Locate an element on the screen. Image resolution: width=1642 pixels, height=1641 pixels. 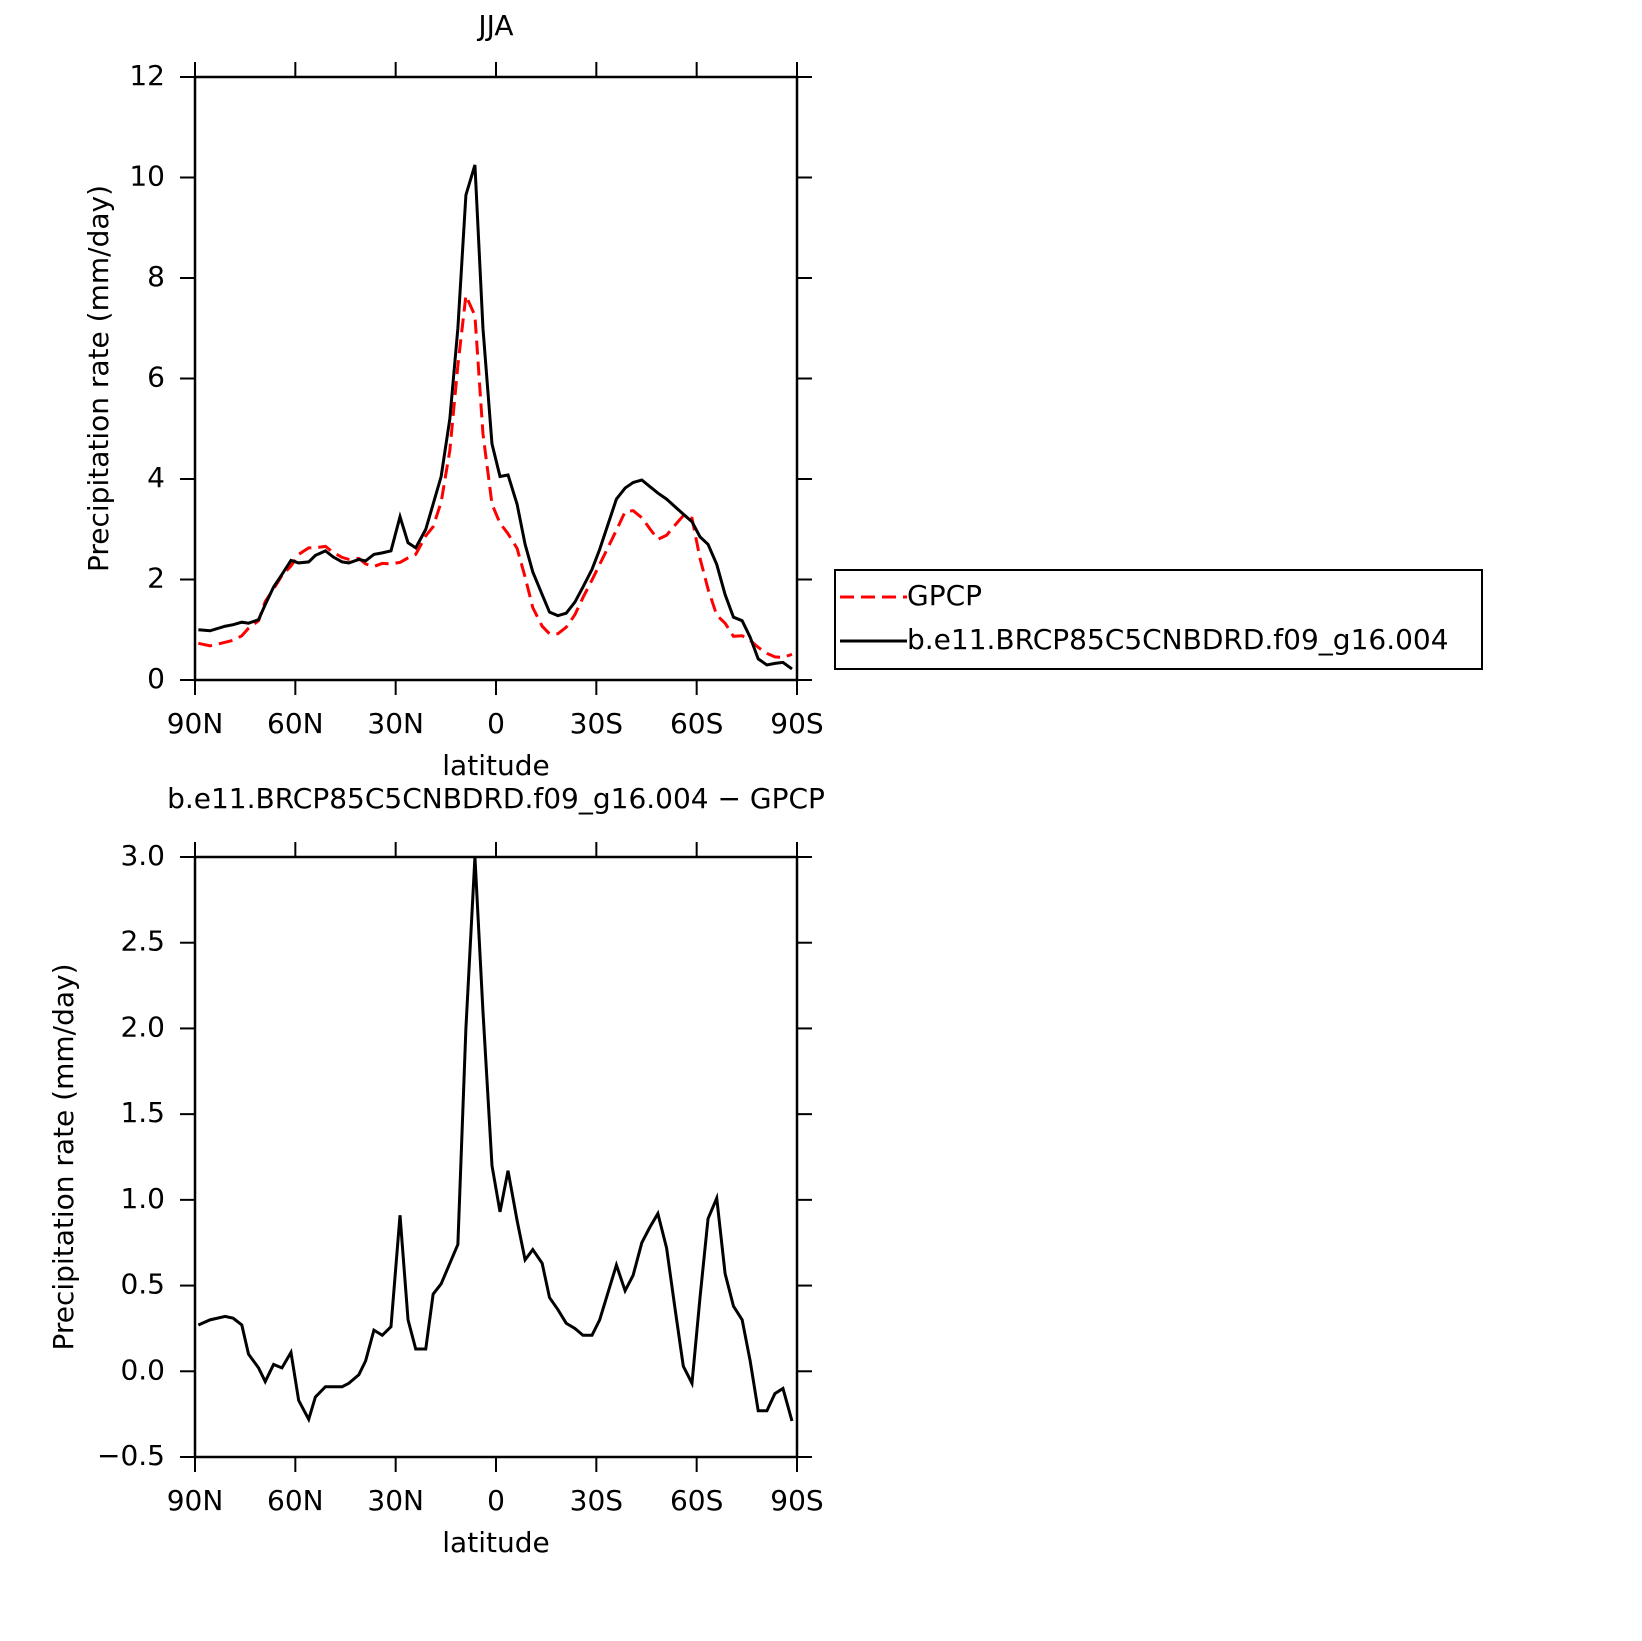
y-tick-label: 6 is located at coordinates (156, 377).